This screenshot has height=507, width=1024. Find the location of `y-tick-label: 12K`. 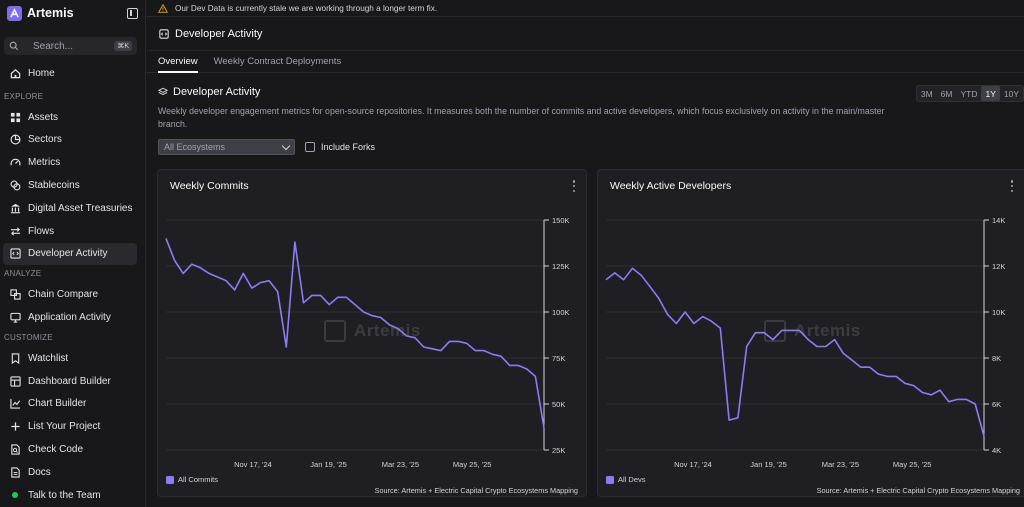

y-tick-label: 12K is located at coordinates (998, 266).